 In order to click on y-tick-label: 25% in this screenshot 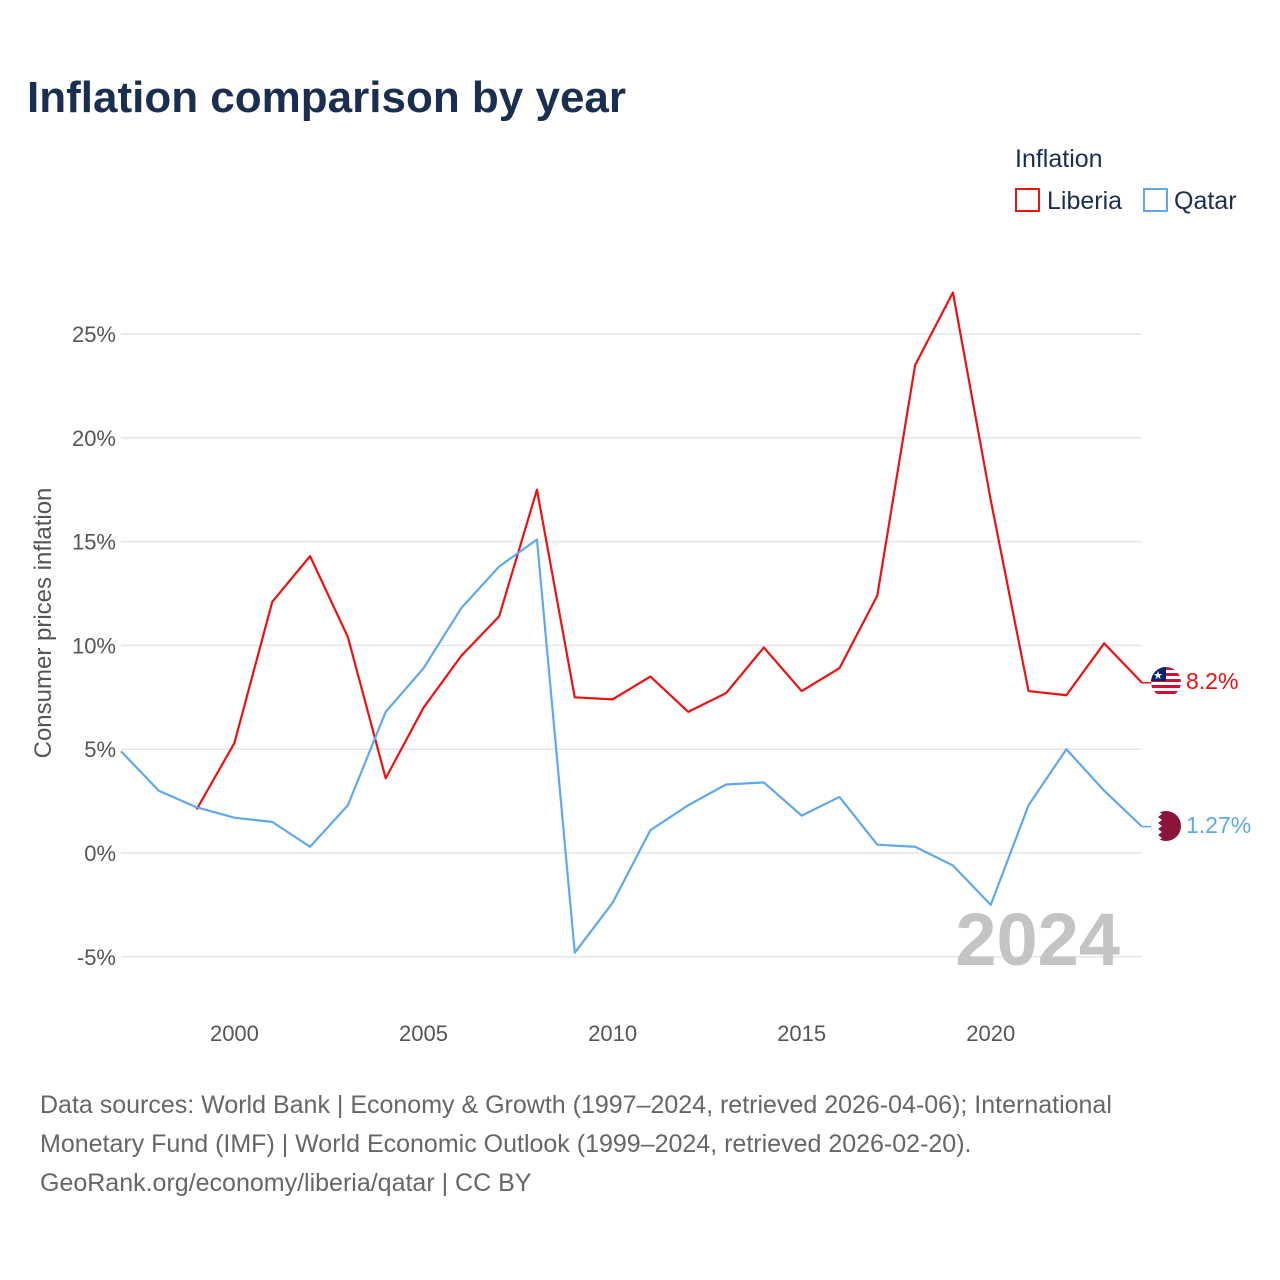, I will do `click(94, 334)`.